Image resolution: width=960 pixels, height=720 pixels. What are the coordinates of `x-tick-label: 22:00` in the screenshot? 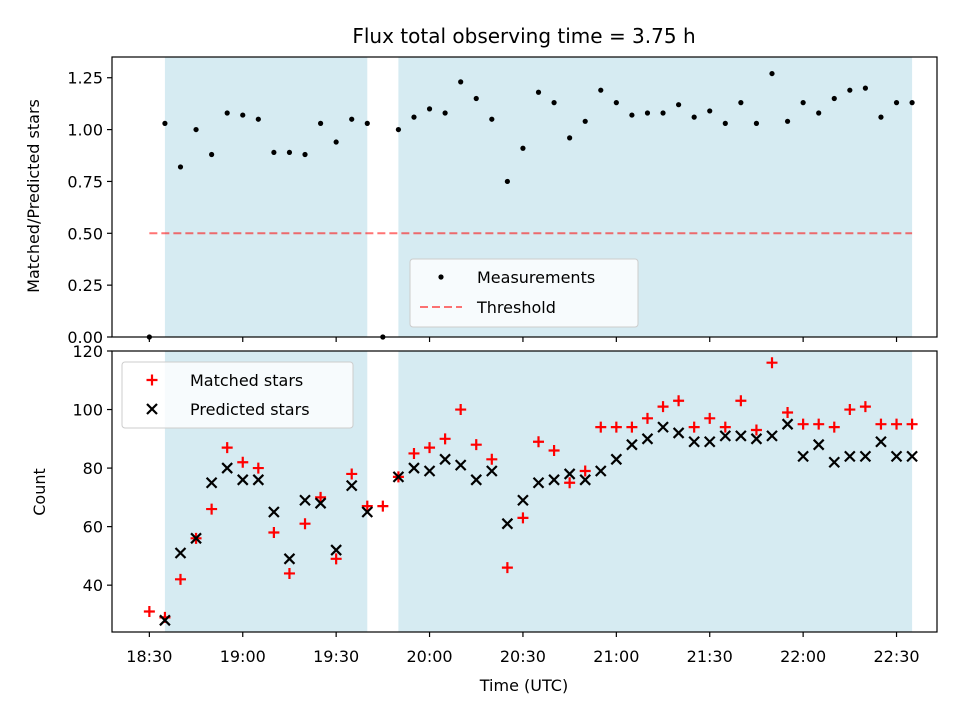 It's located at (803, 656).